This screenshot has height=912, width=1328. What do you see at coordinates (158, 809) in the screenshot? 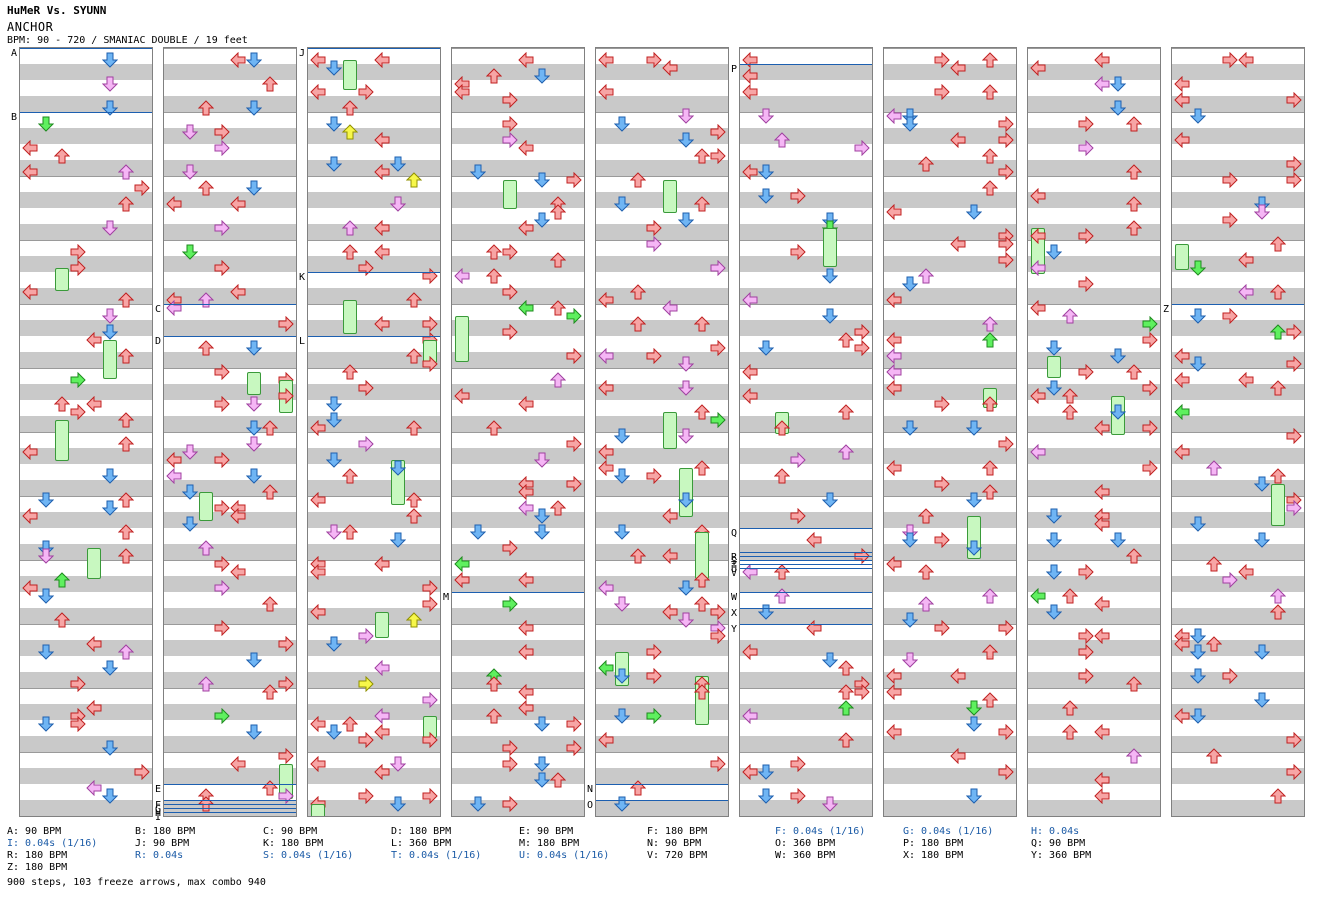
I see `bpm-marker-label: G` at bounding box center [158, 809].